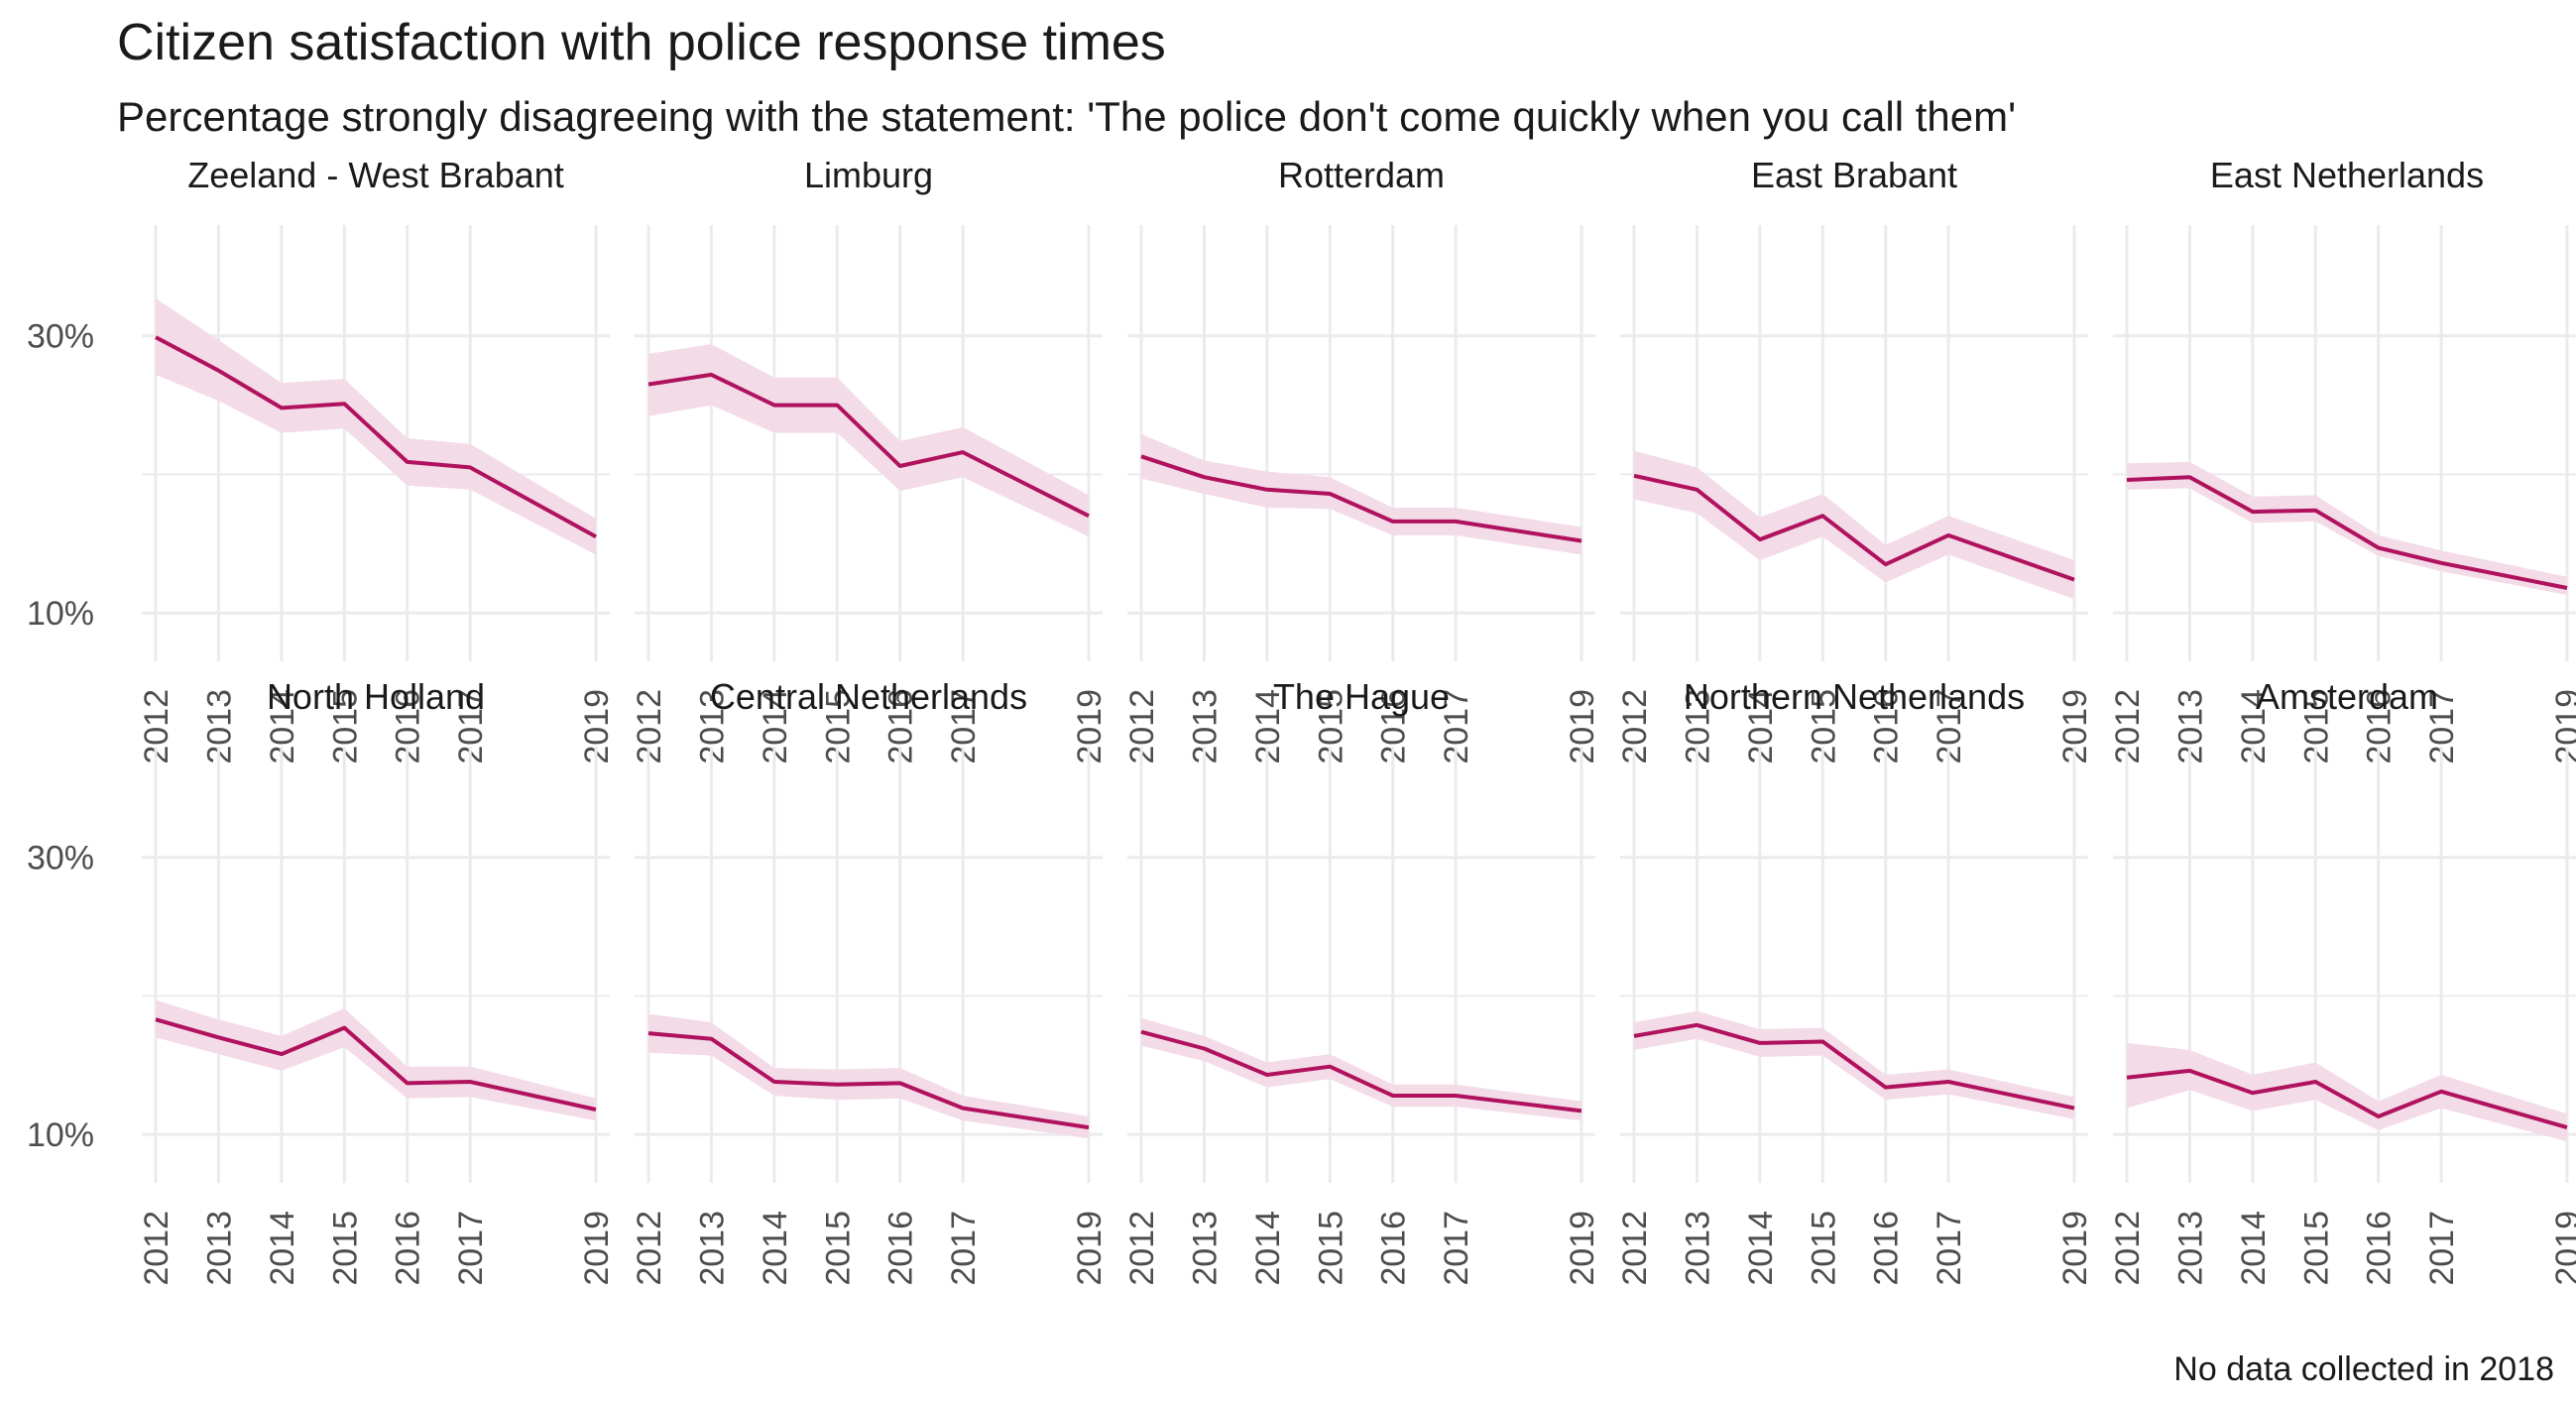 This screenshot has height=1405, width=2576. Describe the element at coordinates (376, 696) in the screenshot. I see `panel-strip-label: North Holland` at that location.